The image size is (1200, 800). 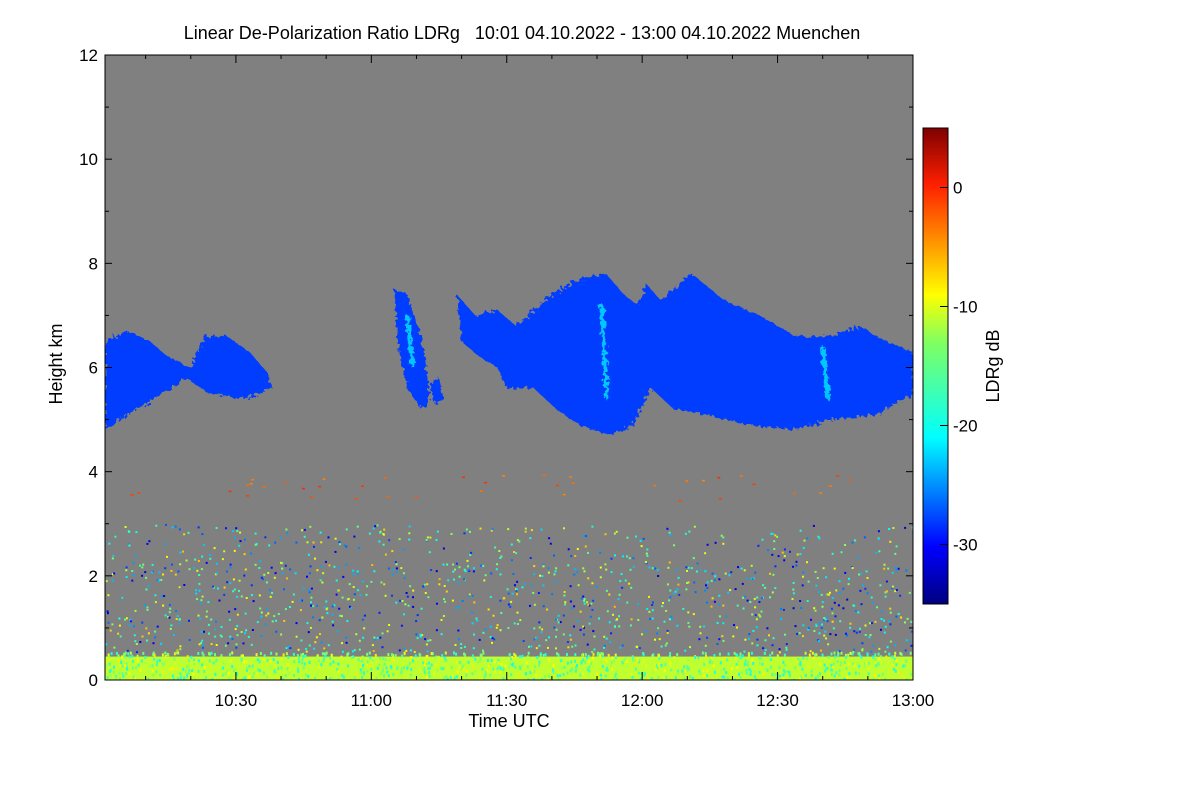 I want to click on colorbar-axis: 0-10-20-30, so click(x=959, y=367).